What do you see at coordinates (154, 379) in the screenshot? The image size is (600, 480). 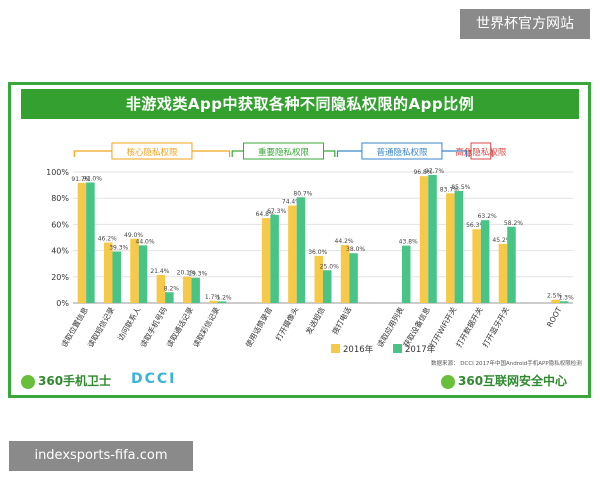 I see `logo-dcci: DCCI` at bounding box center [154, 379].